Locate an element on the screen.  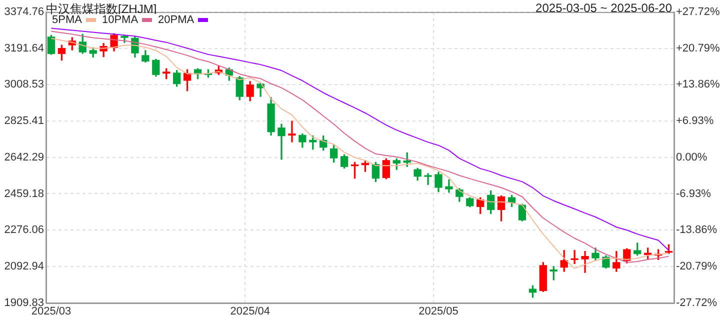
y2-tick-label: -13.86% is located at coordinates (697, 230).